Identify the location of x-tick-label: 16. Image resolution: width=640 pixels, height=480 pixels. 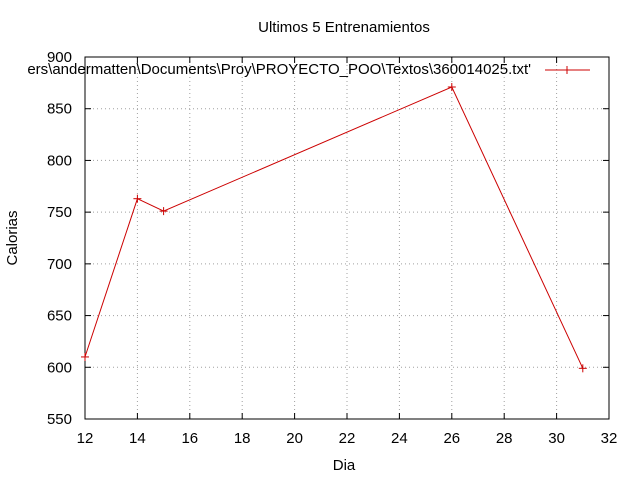
(189, 438).